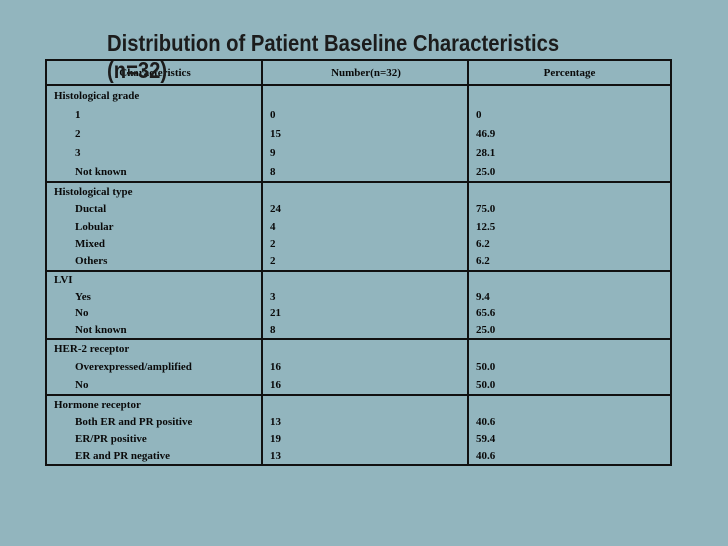 This screenshot has width=728, height=546. Describe the element at coordinates (483, 296) in the screenshot. I see `percentage-cell: 9.4` at that location.